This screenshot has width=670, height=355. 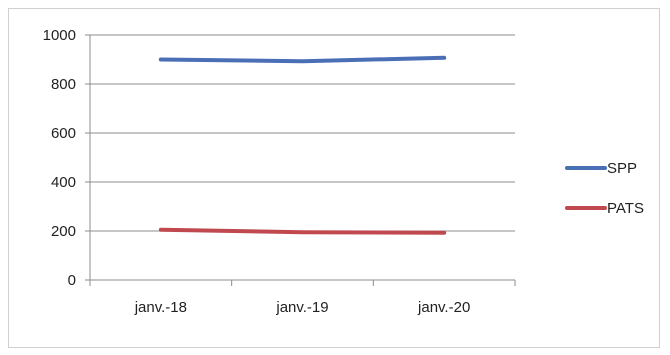 I want to click on y-tick-label: 0, so click(x=72, y=280).